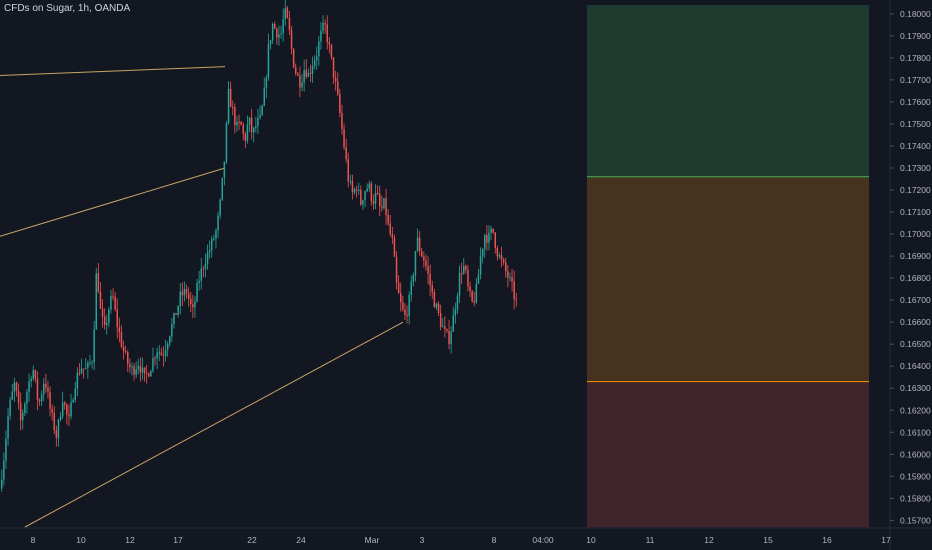 Image resolution: width=932 pixels, height=550 pixels. Describe the element at coordinates (372, 540) in the screenshot. I see `x-tick-label: Mar` at that location.